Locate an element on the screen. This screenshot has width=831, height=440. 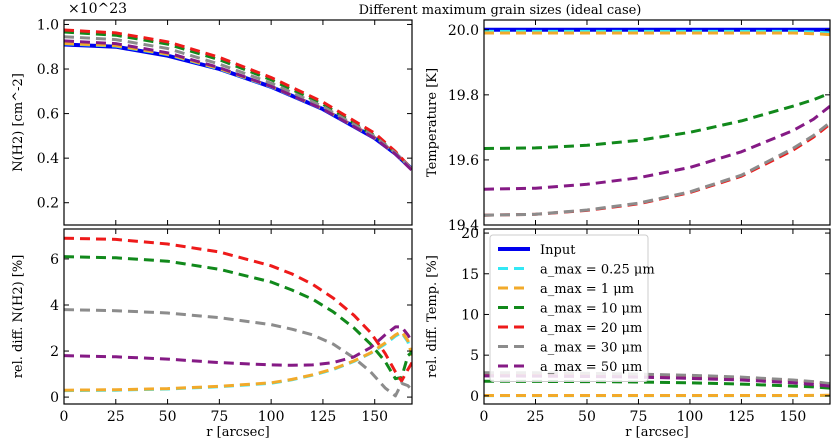
y-tick-label: 0.2 is located at coordinates (48, 204).